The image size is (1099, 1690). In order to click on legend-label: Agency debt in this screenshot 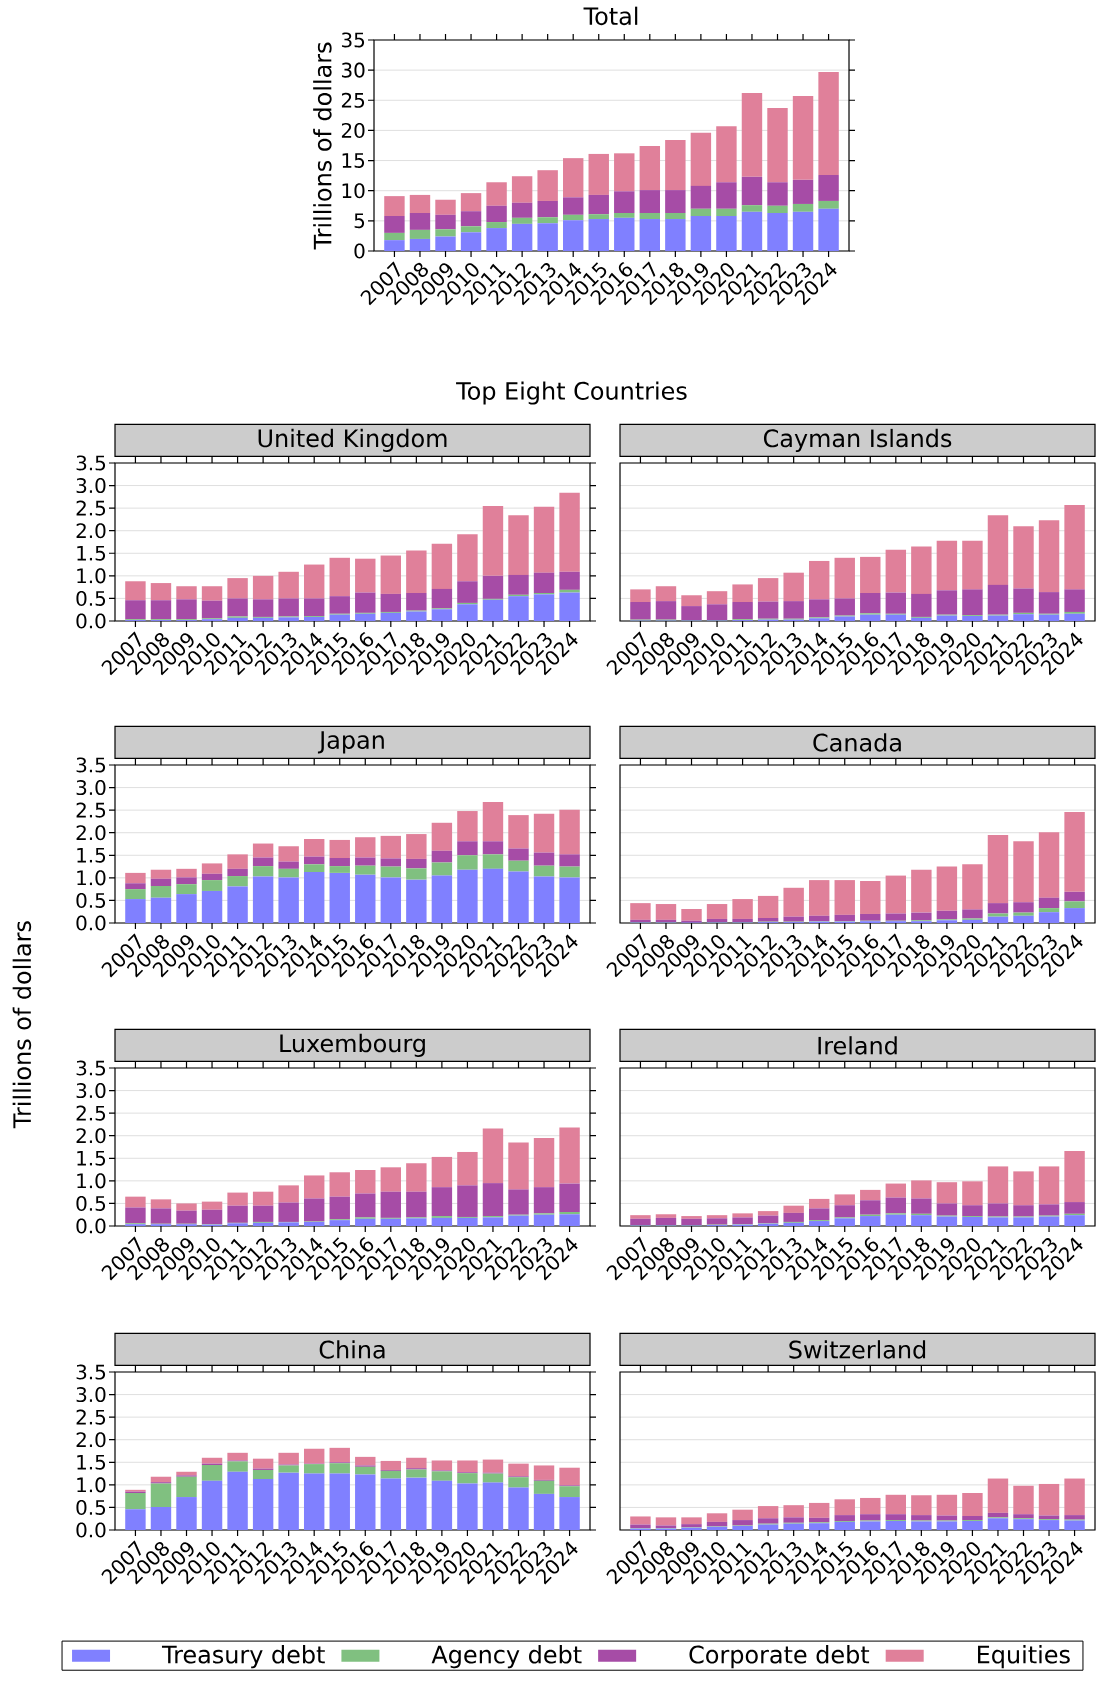, I will do `click(506, 1657)`.